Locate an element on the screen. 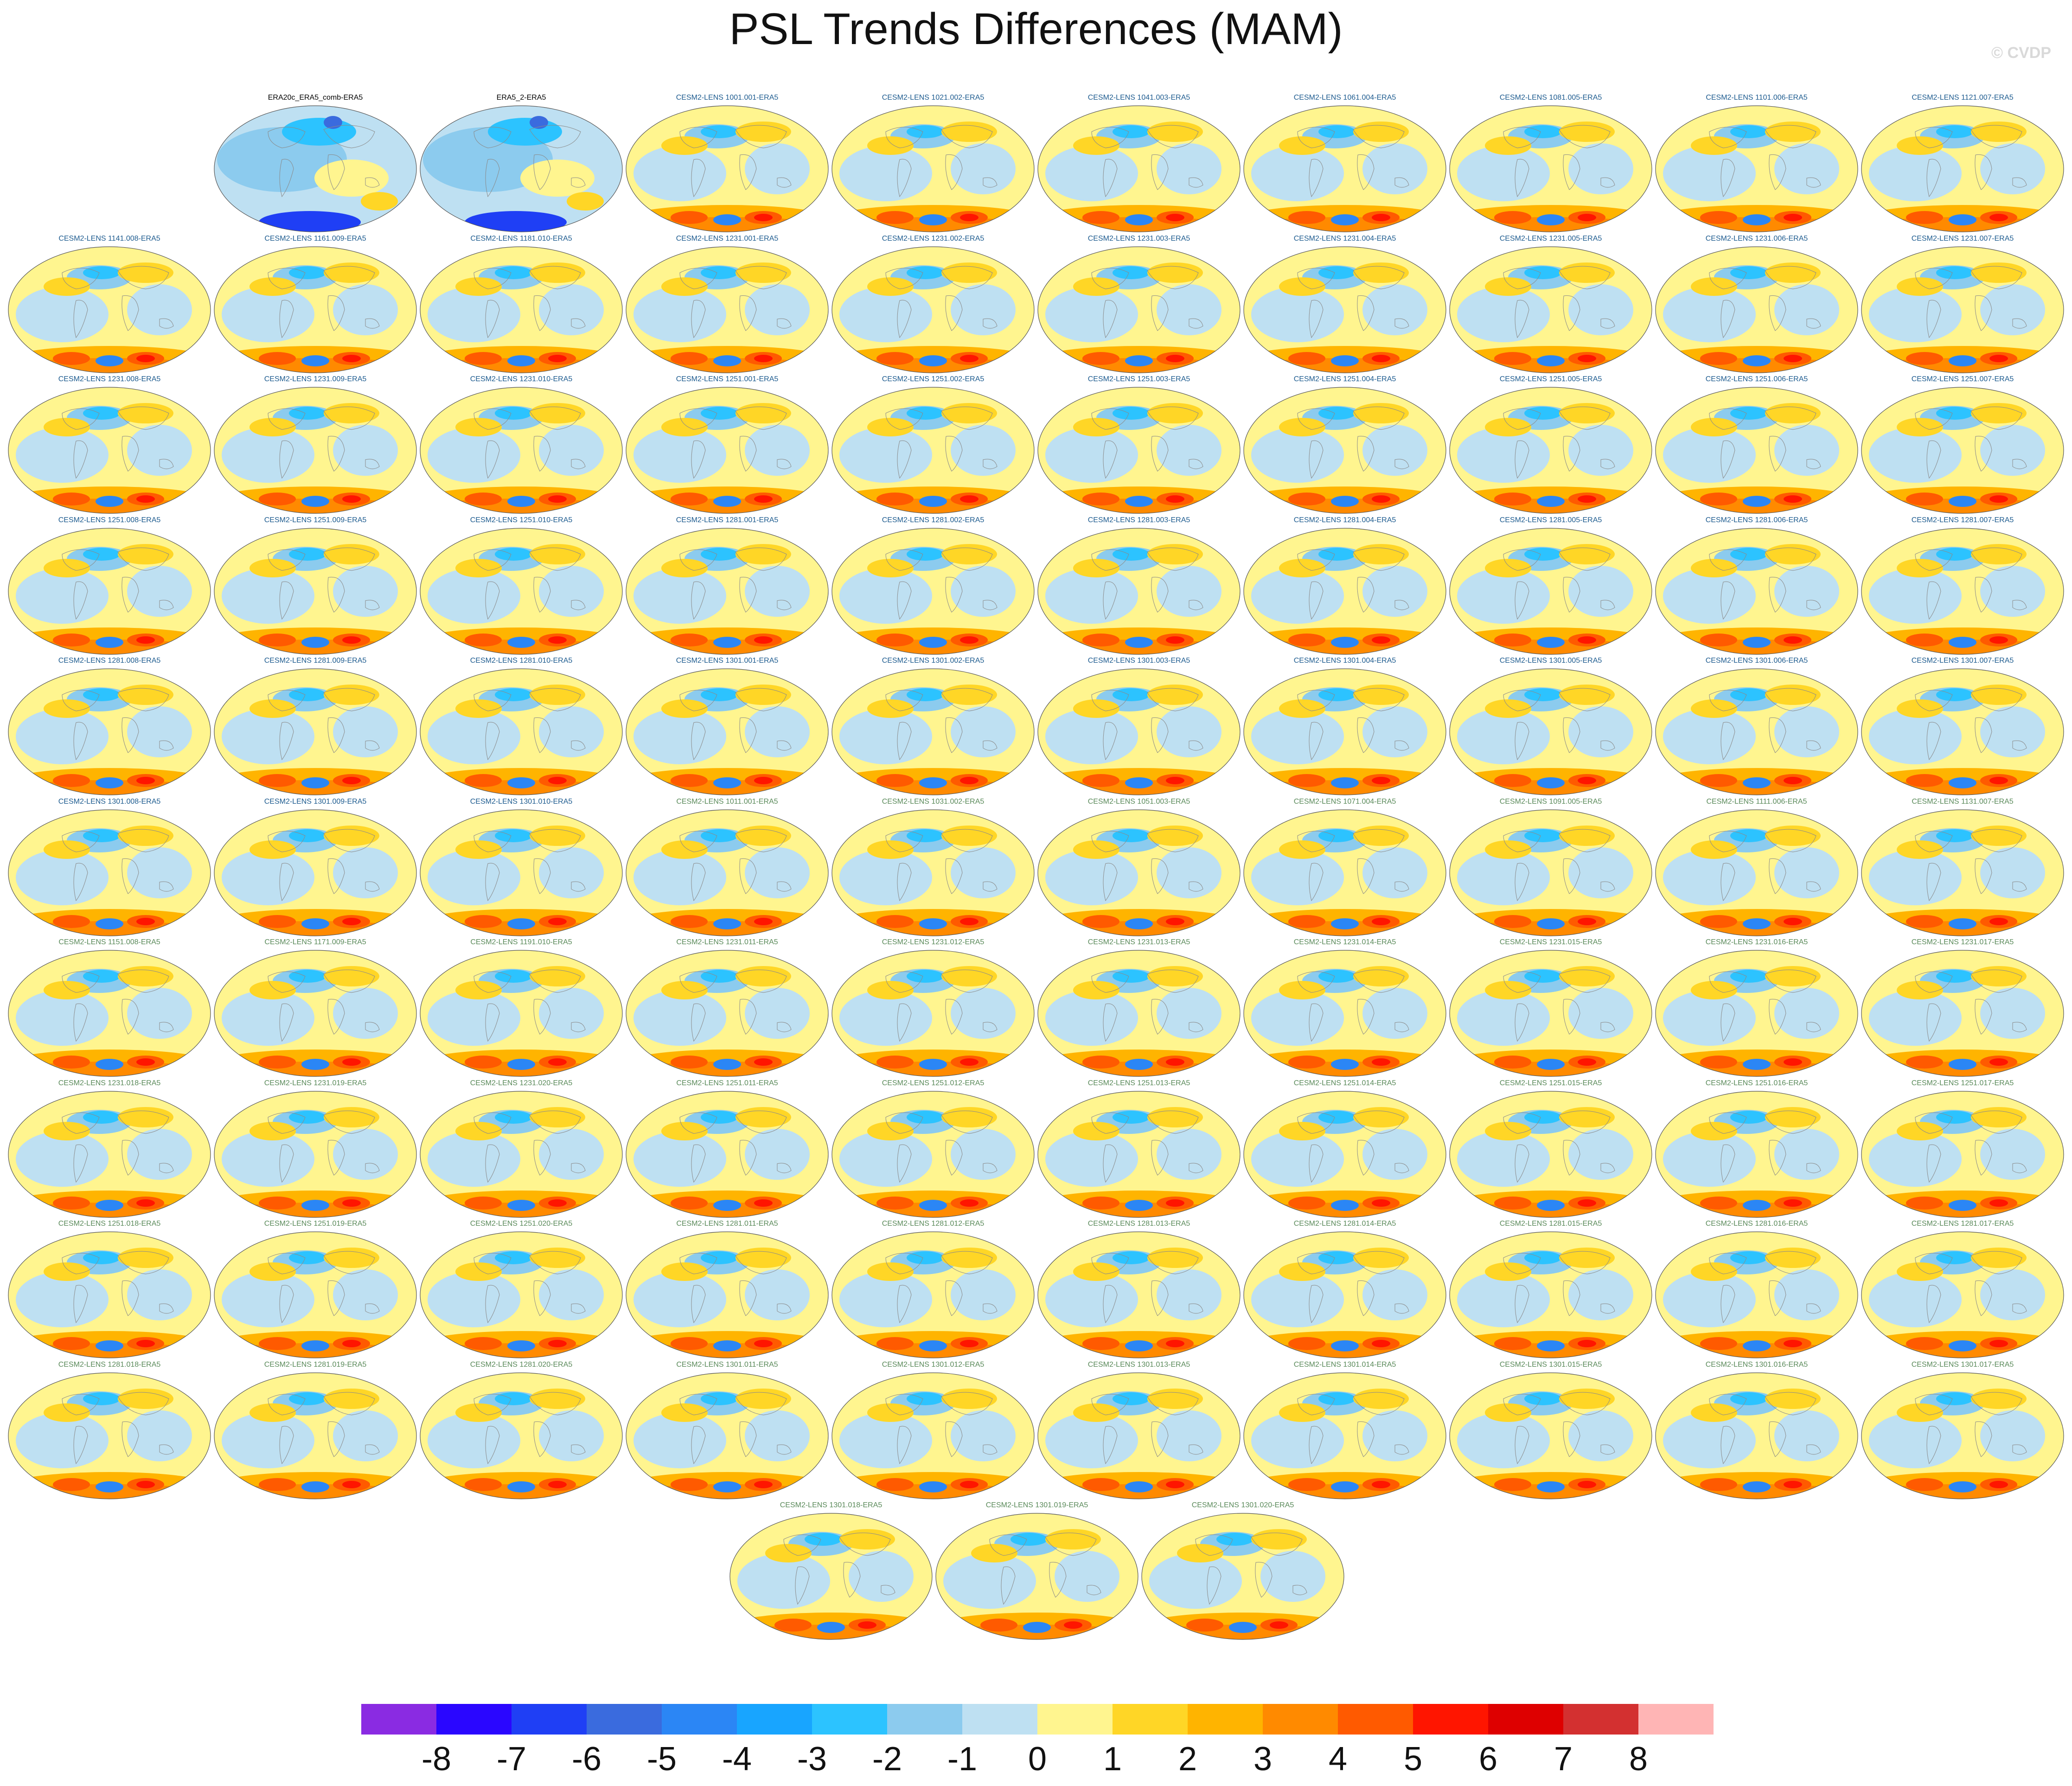 The width and height of the screenshot is (2072, 1786). panel-label: CESM2-LENS 1231.016-ERA5 is located at coordinates (1756, 942).